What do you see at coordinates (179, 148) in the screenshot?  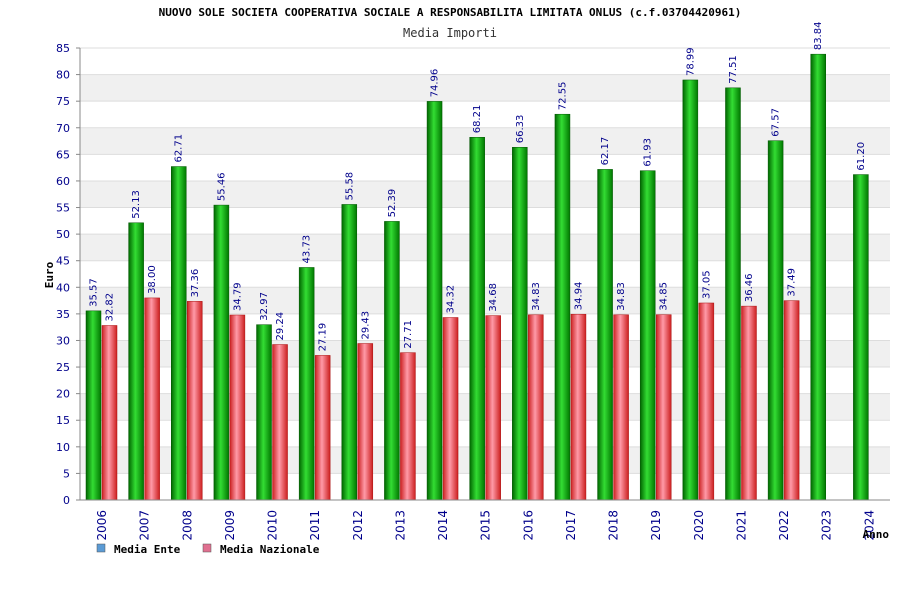 I see `data-label: 62.71` at bounding box center [179, 148].